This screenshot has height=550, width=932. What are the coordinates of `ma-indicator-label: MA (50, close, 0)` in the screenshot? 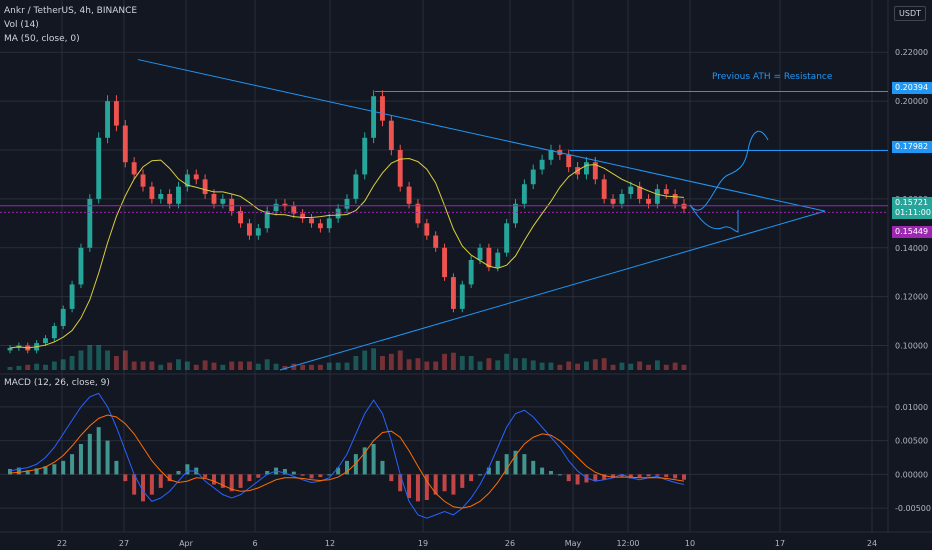 It's located at (42, 39).